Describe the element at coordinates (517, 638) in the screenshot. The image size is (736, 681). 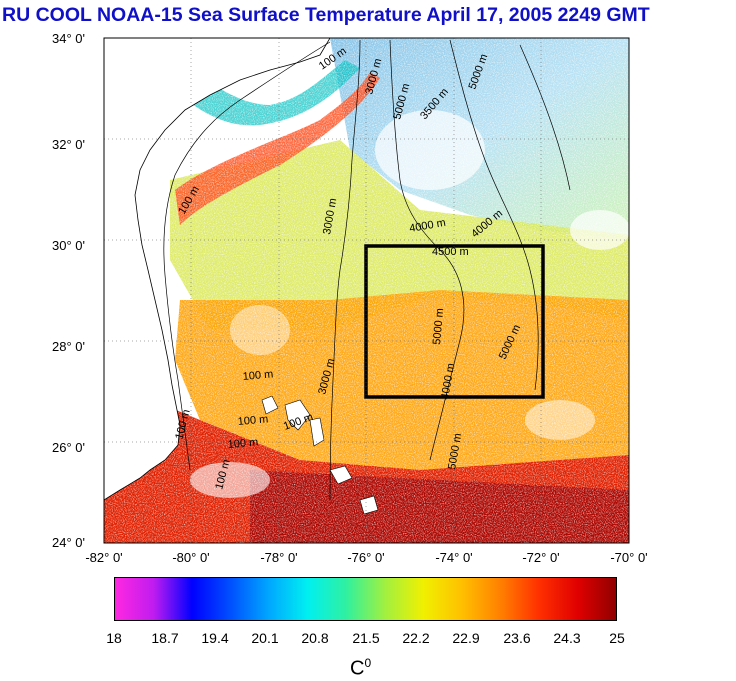
I see `colorbar-tick: 23.6` at that location.